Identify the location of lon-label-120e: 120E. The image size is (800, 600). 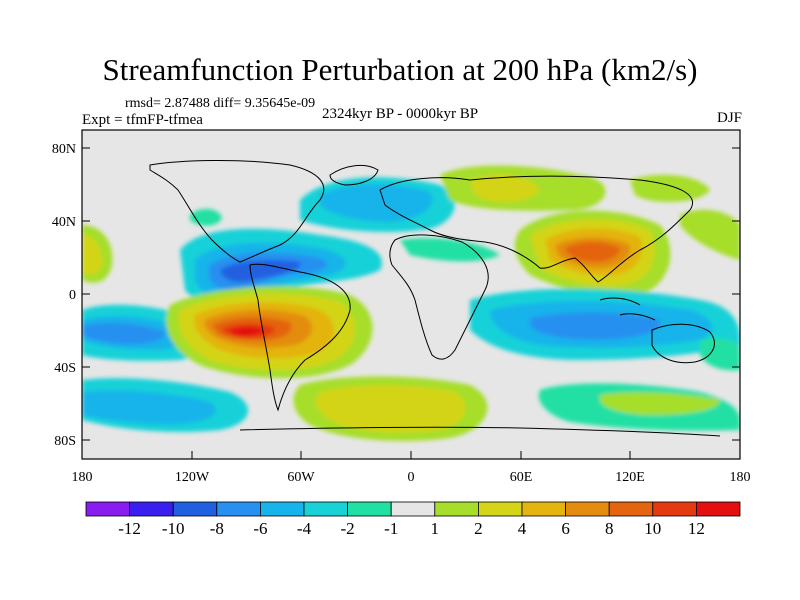
(630, 477).